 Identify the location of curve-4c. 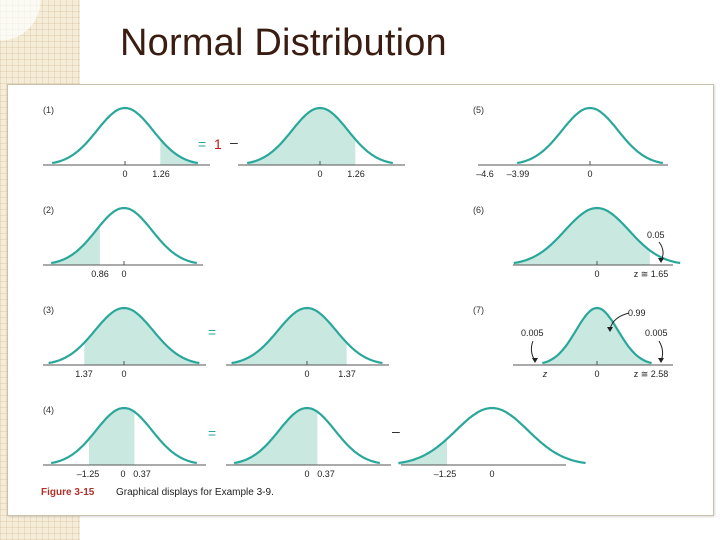
(492, 435).